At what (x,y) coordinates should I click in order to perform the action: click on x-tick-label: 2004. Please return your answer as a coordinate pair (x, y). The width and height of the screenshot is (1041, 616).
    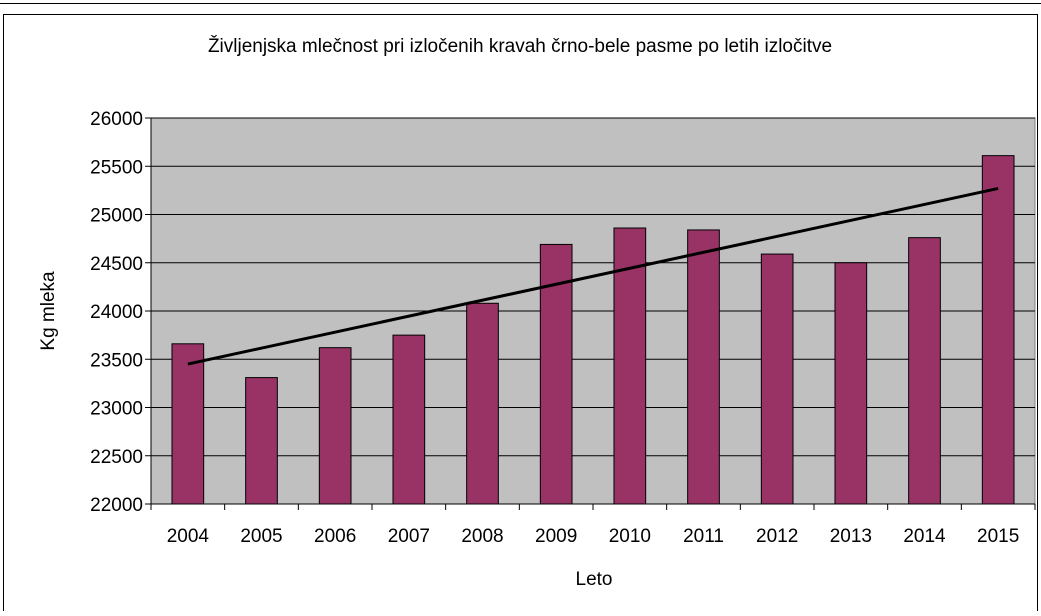
    Looking at the image, I should click on (188, 536).